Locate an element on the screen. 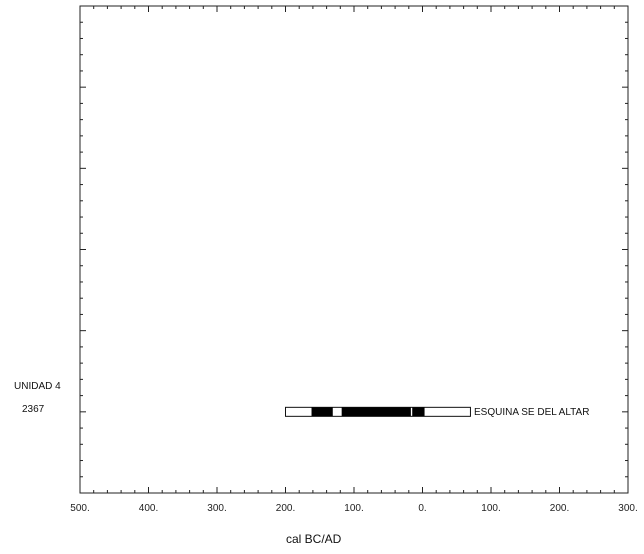 The height and width of the screenshot is (554, 644). group-label: UNIDAD 4 is located at coordinates (37, 386).